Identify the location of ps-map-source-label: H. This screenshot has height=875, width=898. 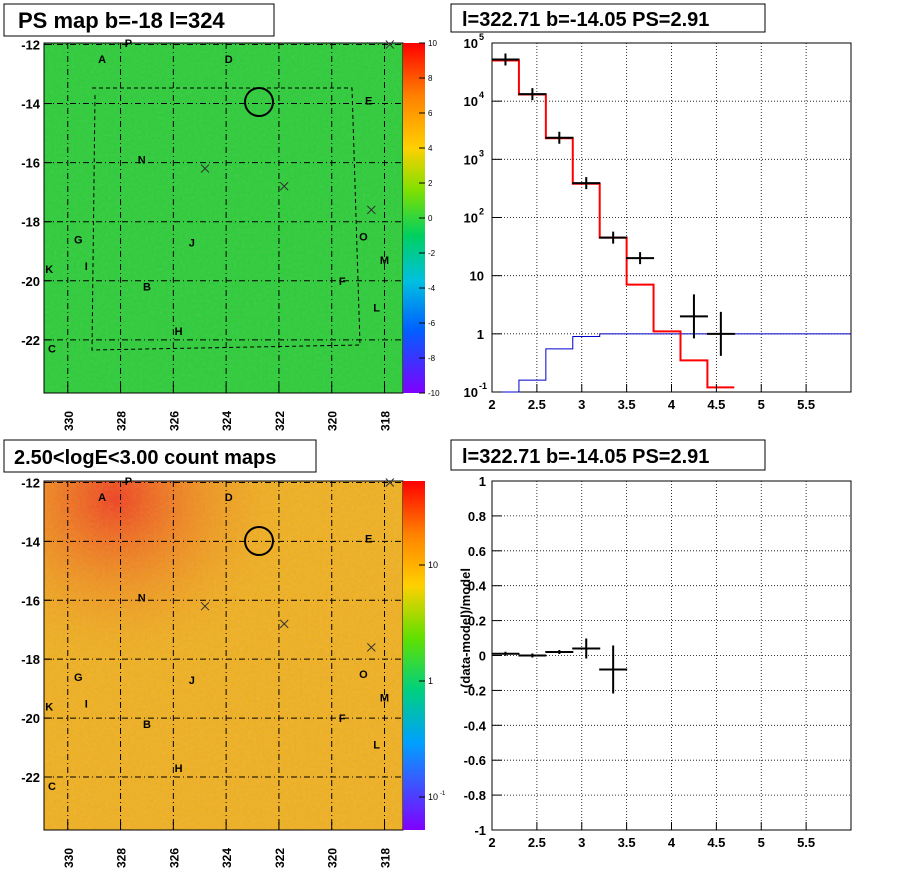
(179, 332).